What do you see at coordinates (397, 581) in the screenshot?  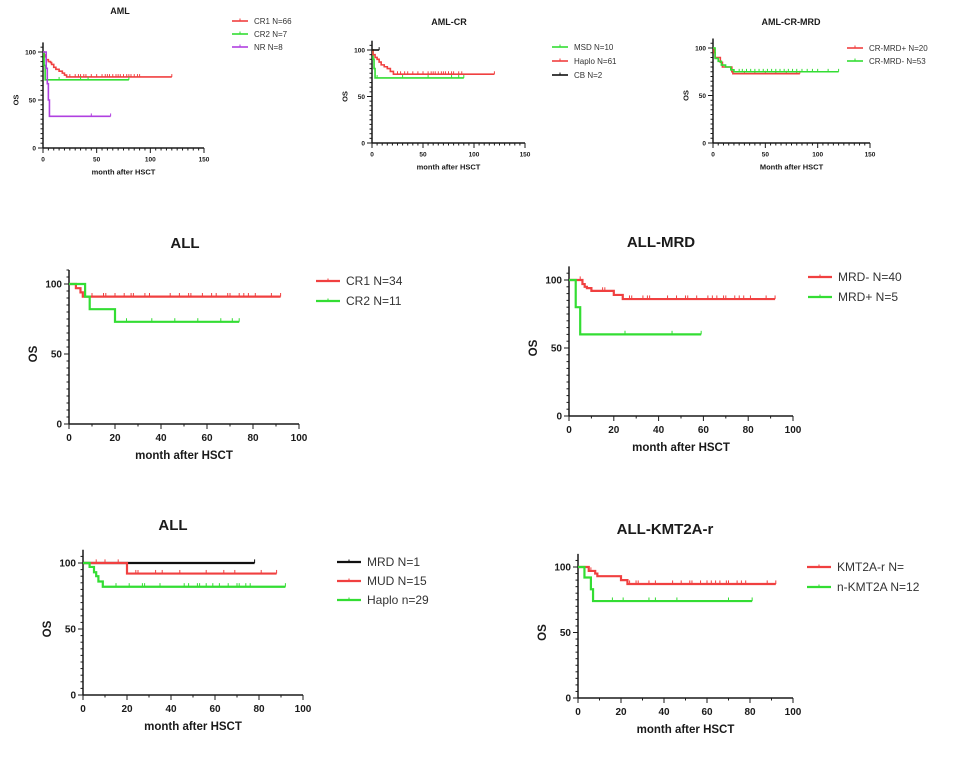 I see `legend-label: MUD N=15` at bounding box center [397, 581].